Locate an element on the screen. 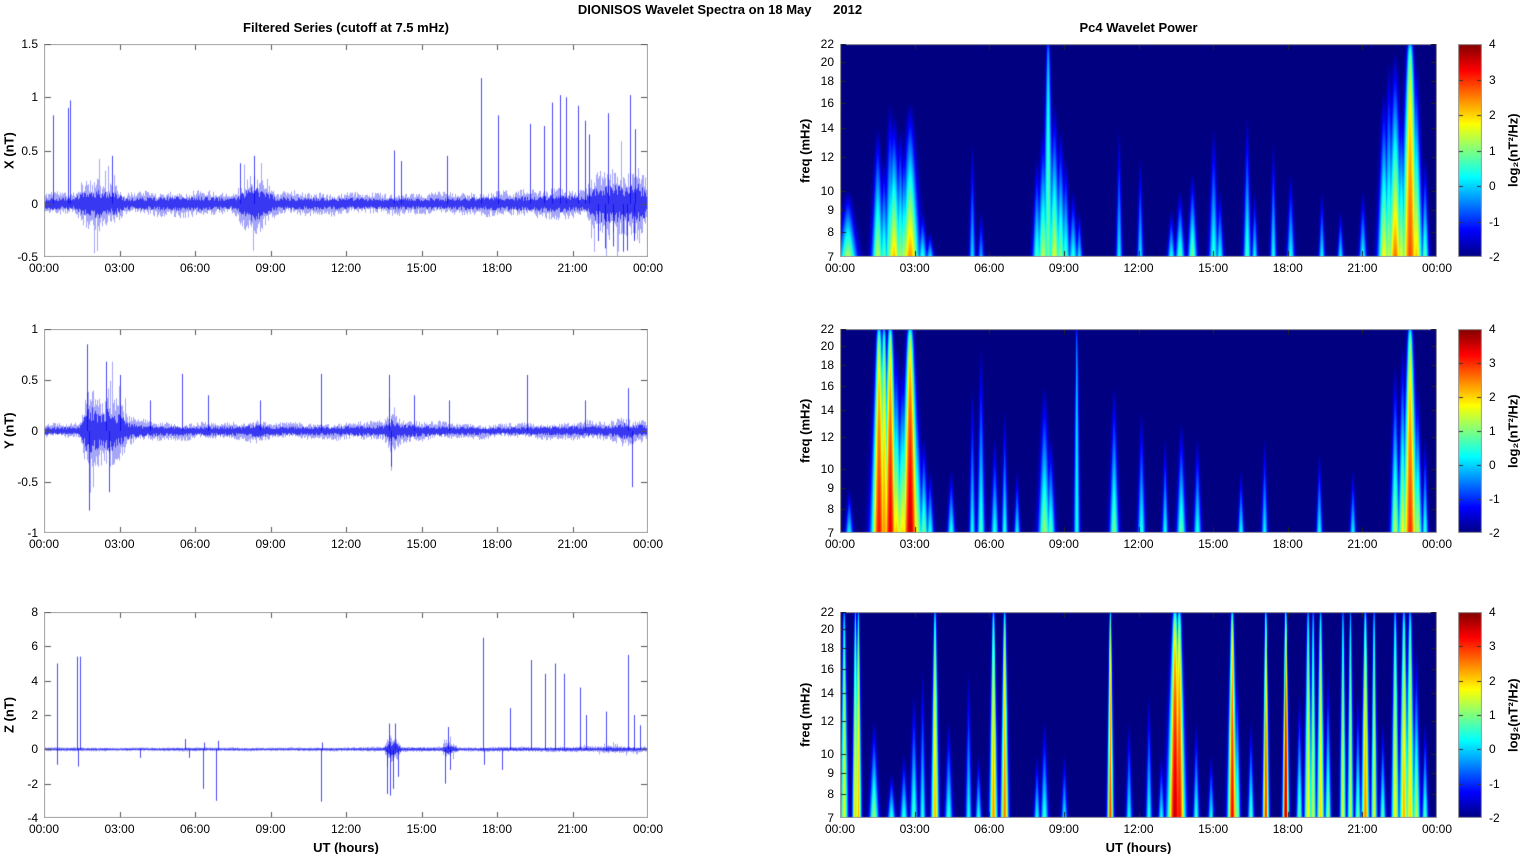 The height and width of the screenshot is (854, 1525). z-series-plot-canvas is located at coordinates (346, 715).